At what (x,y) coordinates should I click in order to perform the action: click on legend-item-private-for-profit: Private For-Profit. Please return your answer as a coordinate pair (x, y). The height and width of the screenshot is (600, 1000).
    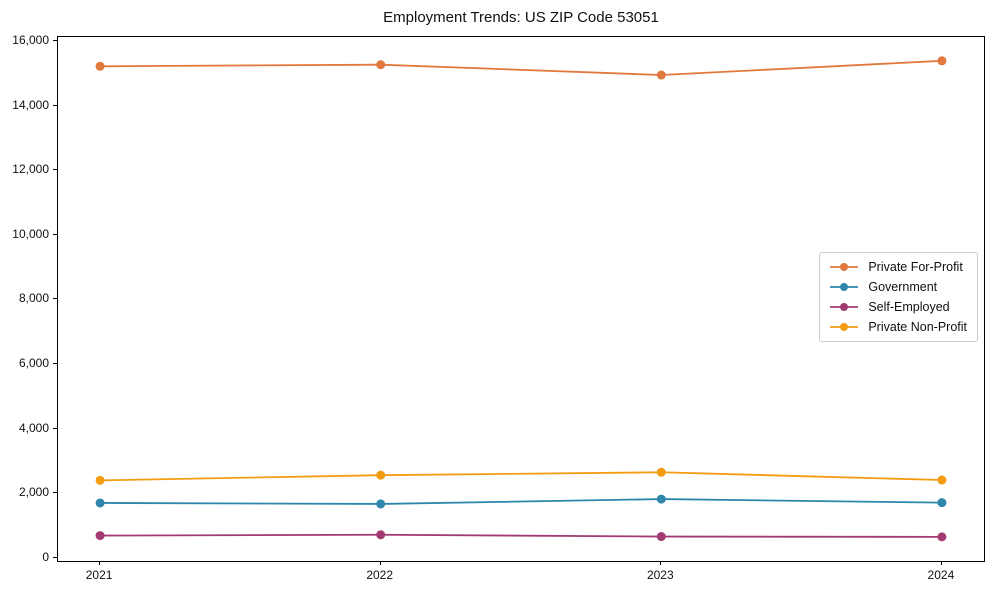
    Looking at the image, I should click on (897, 267).